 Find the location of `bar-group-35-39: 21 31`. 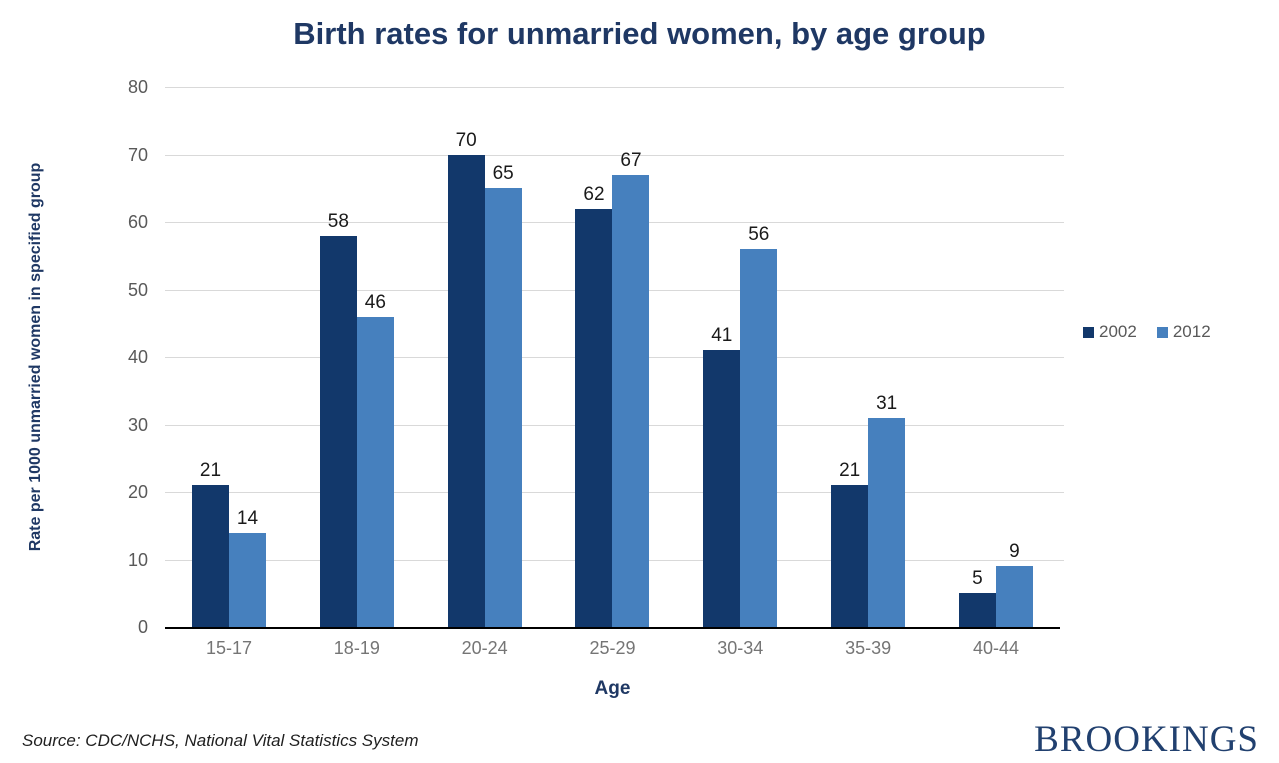

bar-group-35-39: 21 31 is located at coordinates (868, 509).